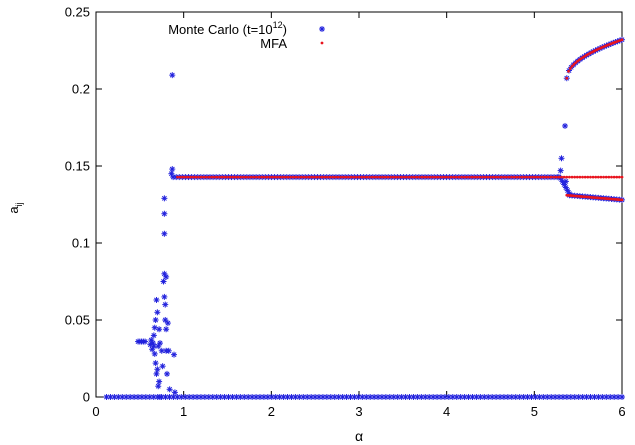 The image size is (635, 445). What do you see at coordinates (322, 29) in the screenshot?
I see `legend-asterisk` at bounding box center [322, 29].